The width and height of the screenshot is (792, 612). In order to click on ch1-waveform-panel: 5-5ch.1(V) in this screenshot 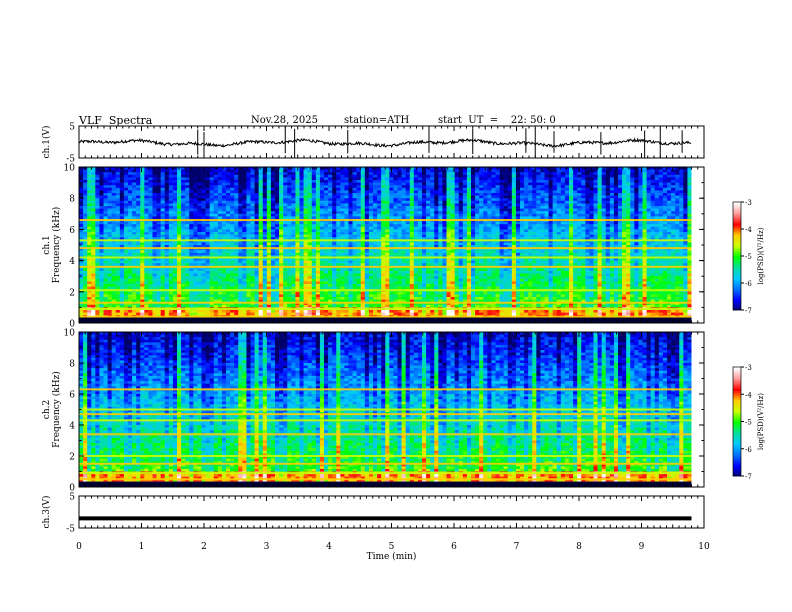, I will do `click(373, 144)`.